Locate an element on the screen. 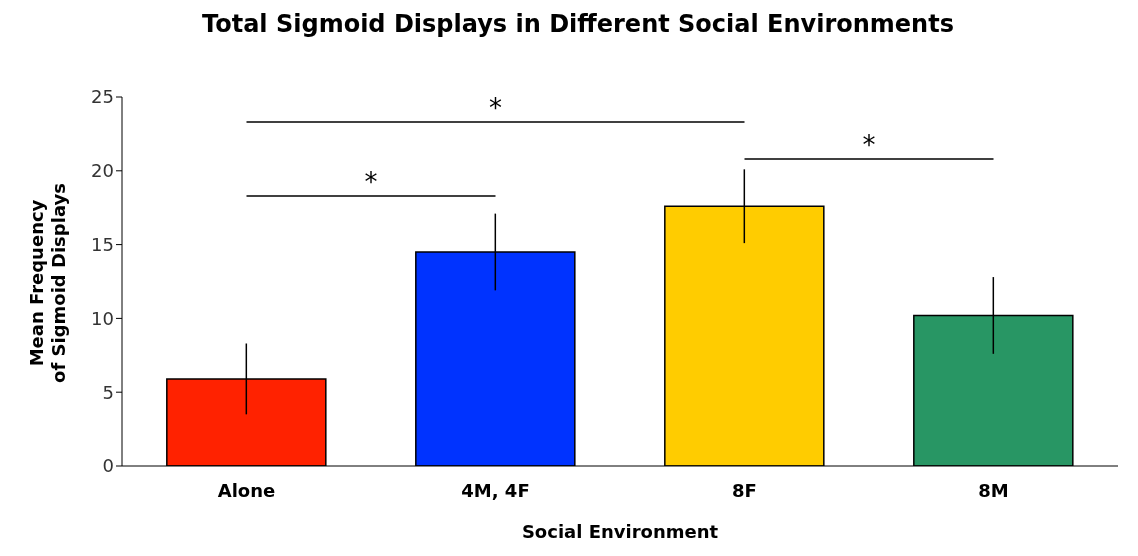 This screenshot has height=556, width=1138. x-axis-title: Social Environment is located at coordinates (620, 531).